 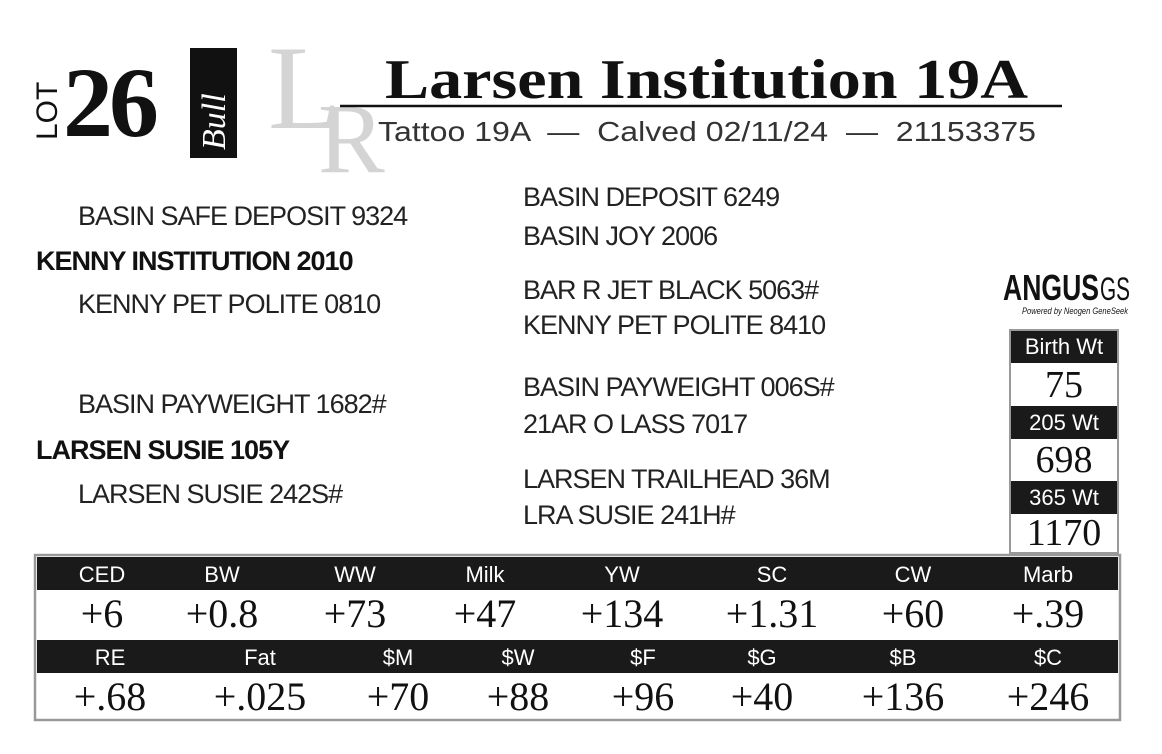 I want to click on epd-value: +6, so click(x=102, y=613).